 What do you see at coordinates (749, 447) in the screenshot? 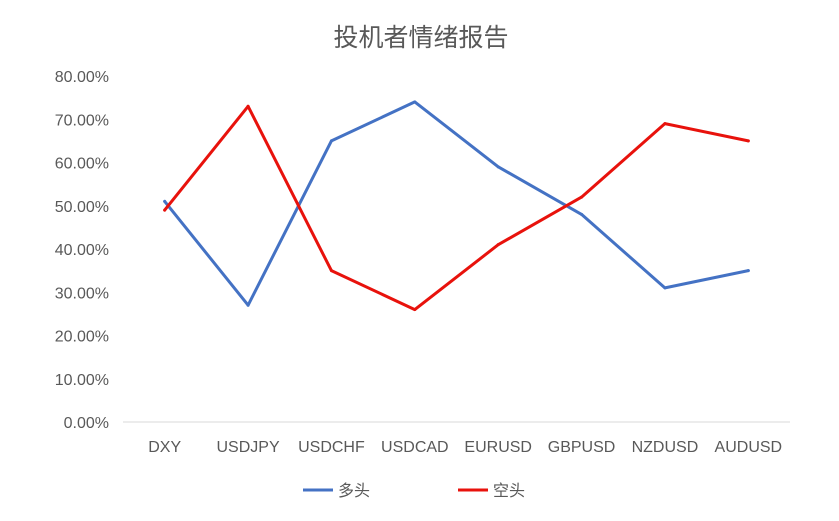
I see `x-tick-label: AUDUSD` at bounding box center [749, 447].